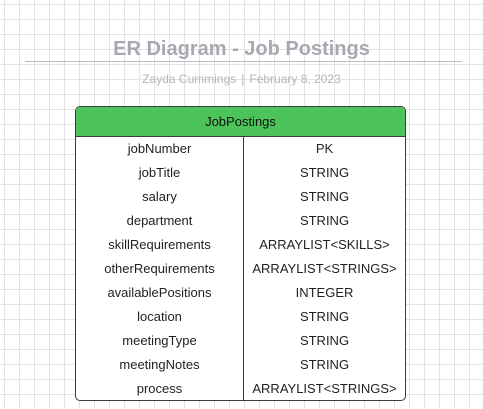 The width and height of the screenshot is (483, 409). I want to click on diagram-subtitle: Zayda Cummings | February 8, 2023, so click(241, 79).